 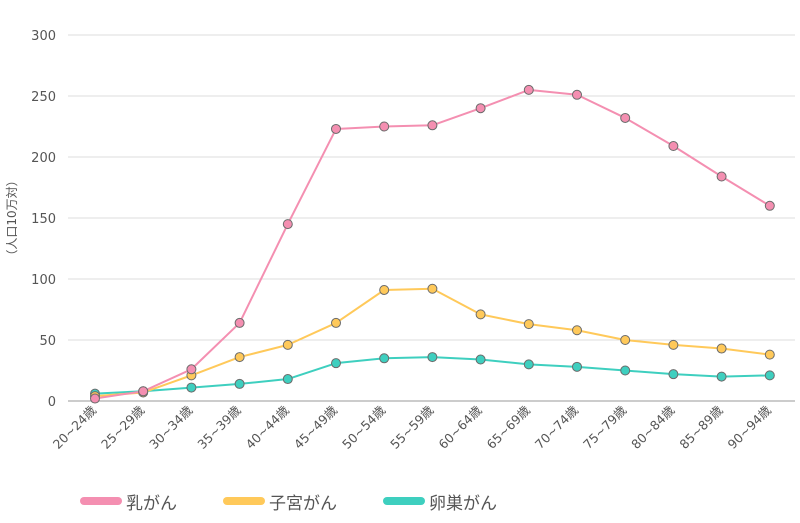 What do you see at coordinates (750, 427) in the screenshot?
I see `x-tick-label: 90~94歳` at bounding box center [750, 427].